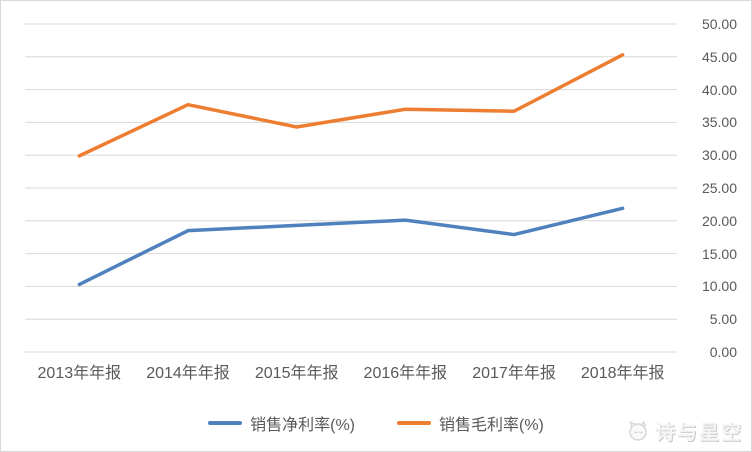 The width and height of the screenshot is (752, 452). I want to click on y-tick-label: 45.00, so click(719, 56).